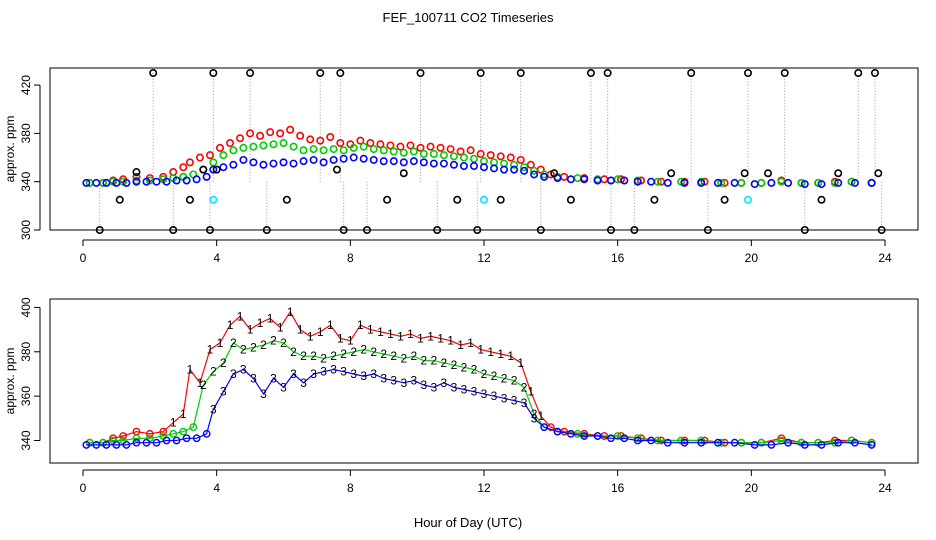 The width and height of the screenshot is (936, 540). What do you see at coordinates (26, 181) in the screenshot?
I see `top-y-tick-label: 340` at bounding box center [26, 181].